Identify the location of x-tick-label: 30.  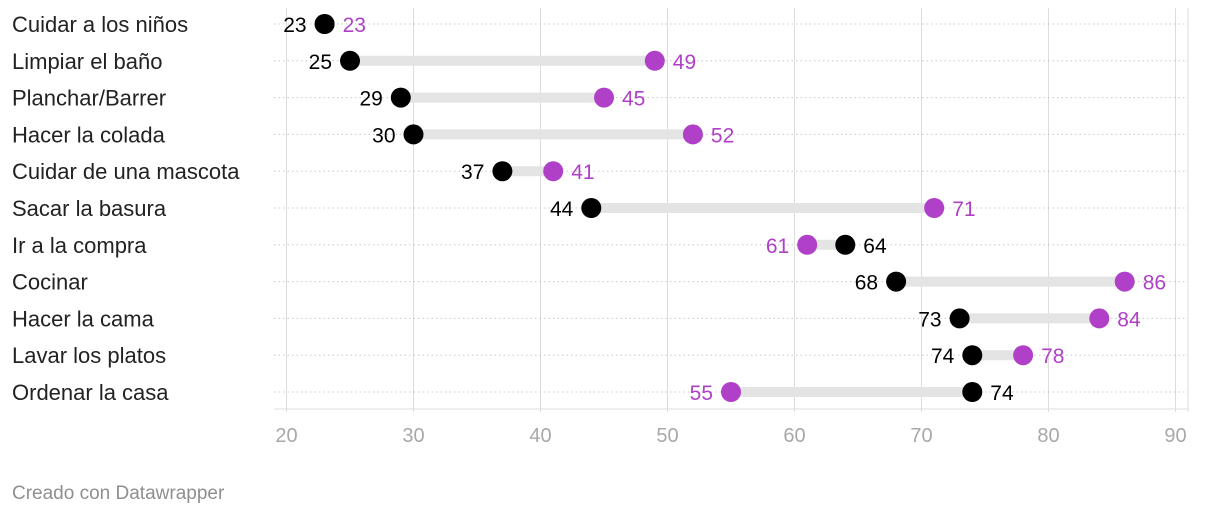
(413, 436).